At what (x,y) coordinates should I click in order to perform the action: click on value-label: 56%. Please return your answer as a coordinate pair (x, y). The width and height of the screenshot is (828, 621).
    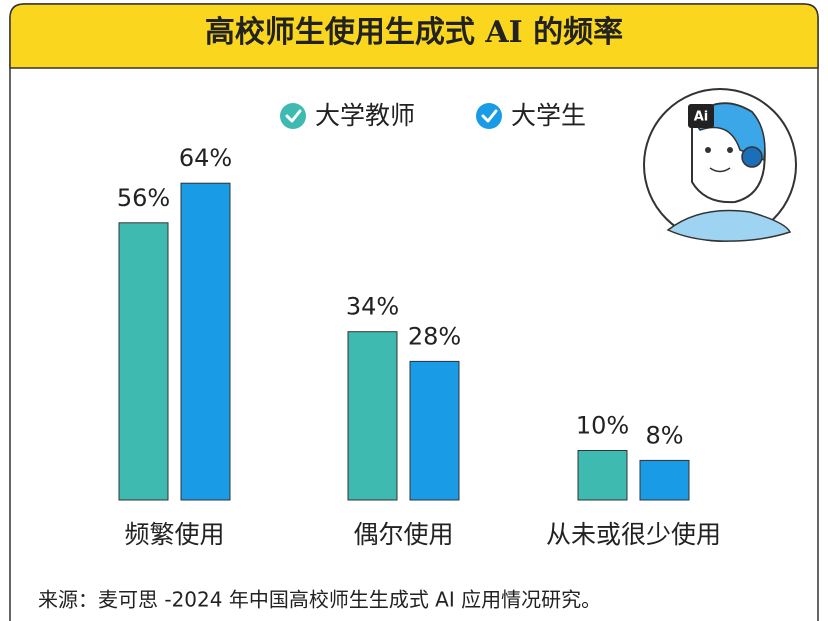
    Looking at the image, I should click on (143, 198).